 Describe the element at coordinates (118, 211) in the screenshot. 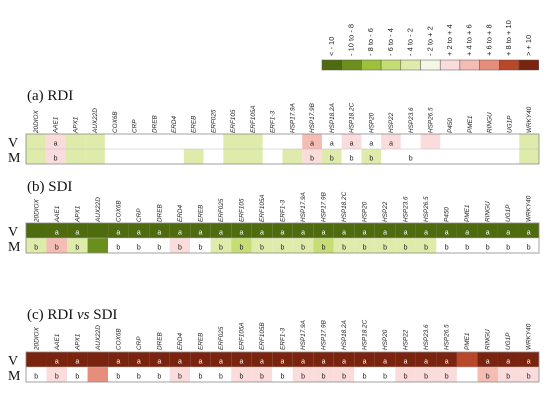

I see `gene-label: COX6B` at that location.